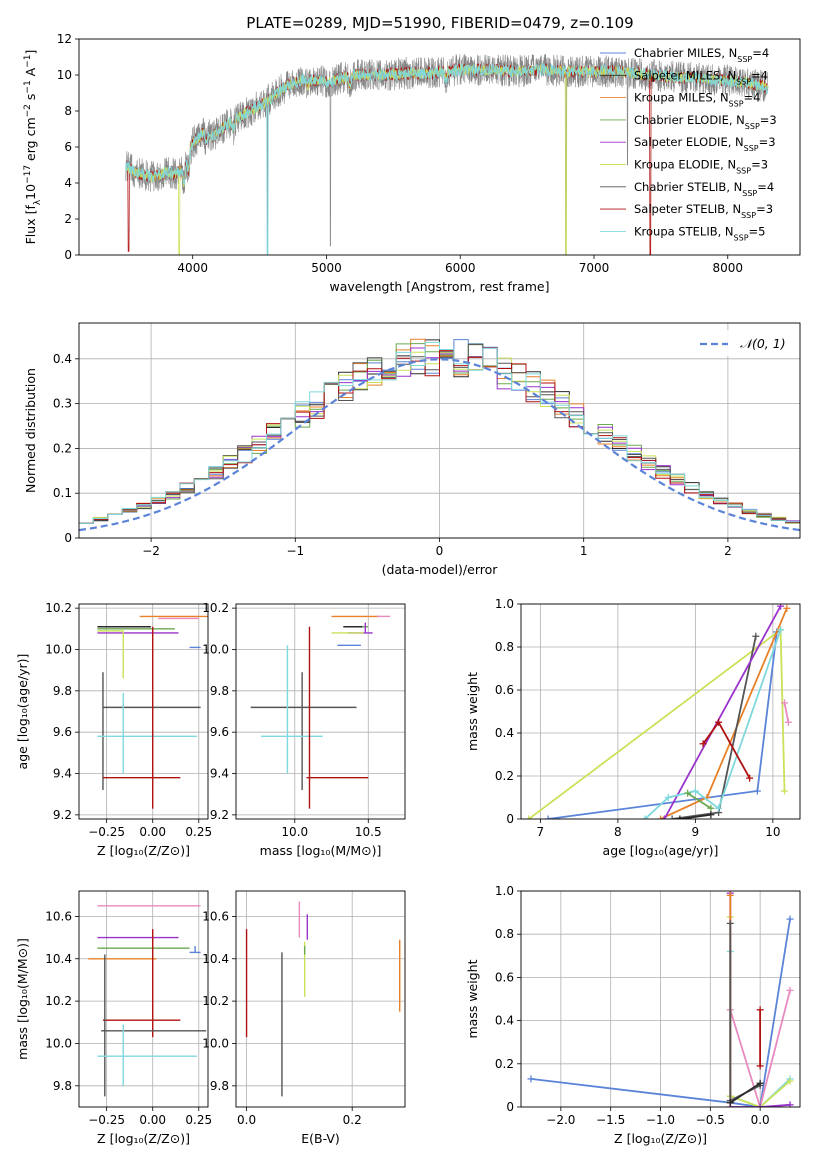 This screenshot has height=1170, width=819. What do you see at coordinates (689, 142) in the screenshot?
I see `legend-entry-label: Salpeter ELODIE, N` at bounding box center [689, 142].